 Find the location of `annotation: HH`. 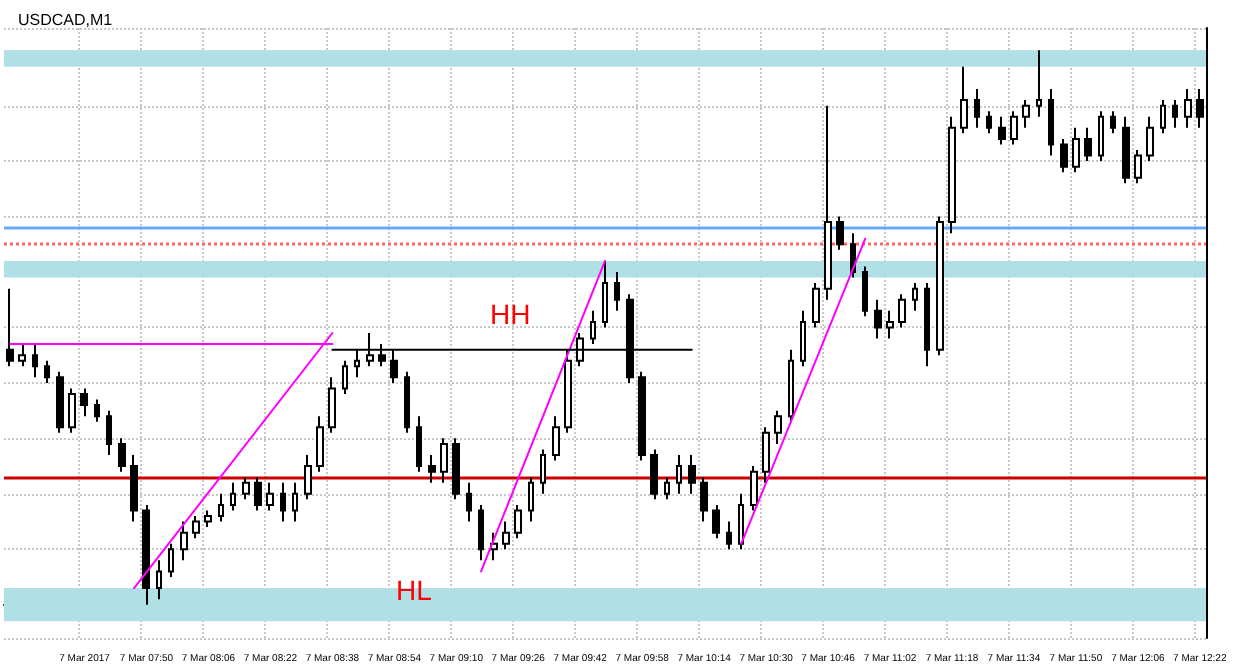

annotation: HH is located at coordinates (510, 314).